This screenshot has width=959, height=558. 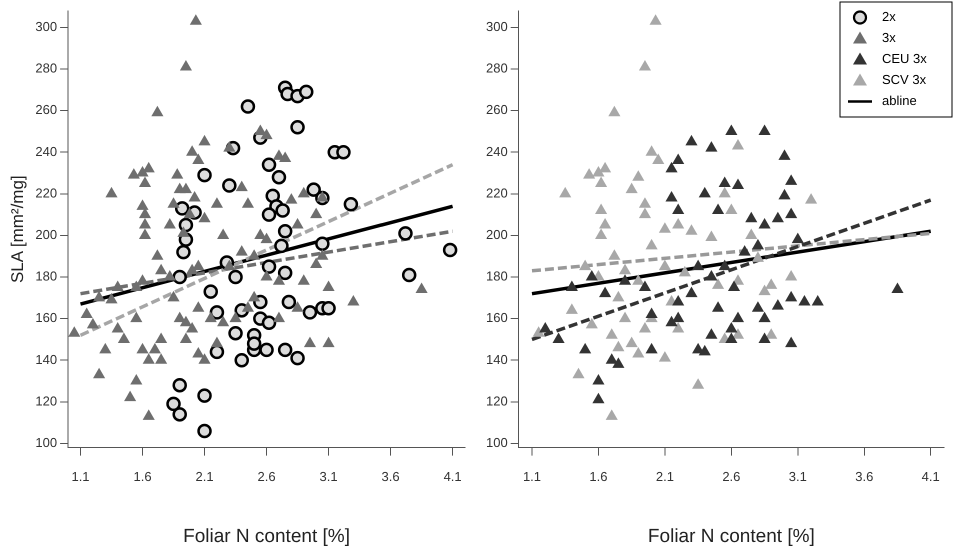 I want to click on y-tick-label: 260, so click(x=497, y=110).